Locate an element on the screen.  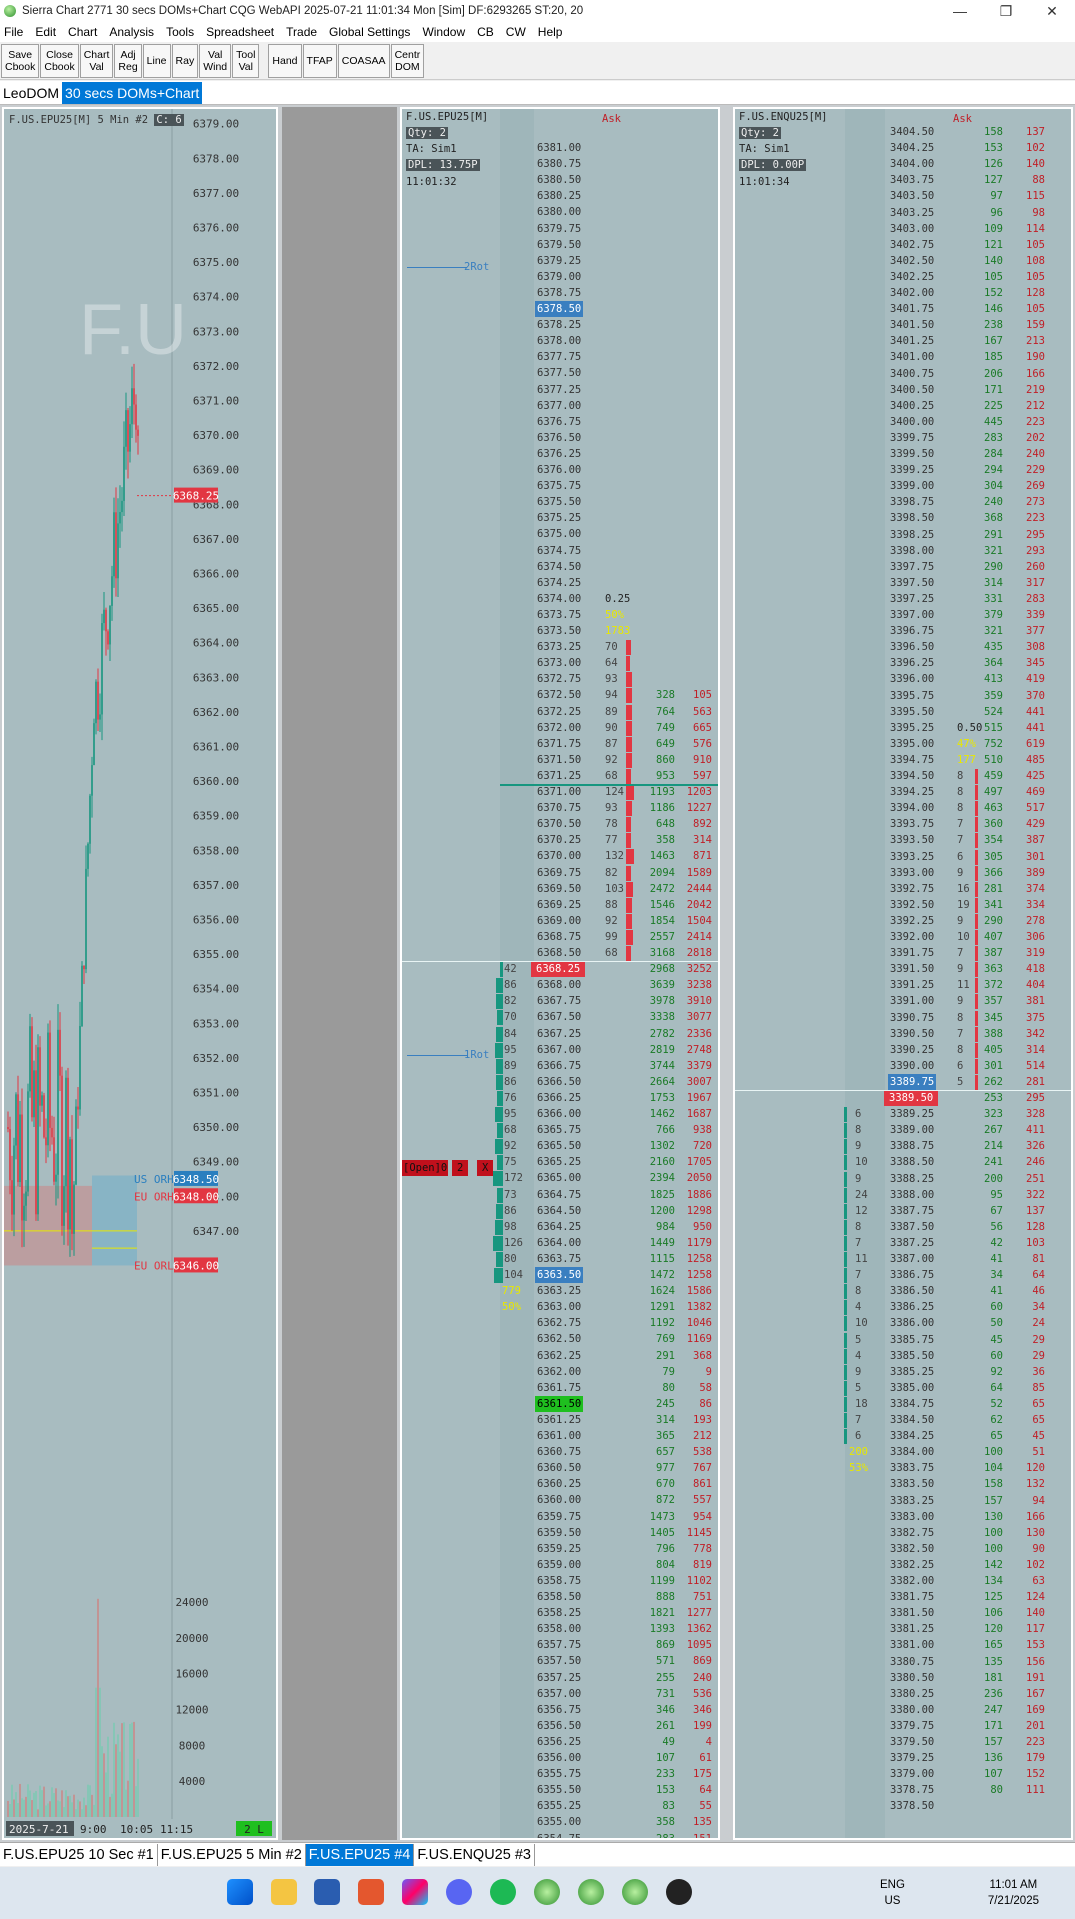
brave-icon is located at coordinates (371, 1892).